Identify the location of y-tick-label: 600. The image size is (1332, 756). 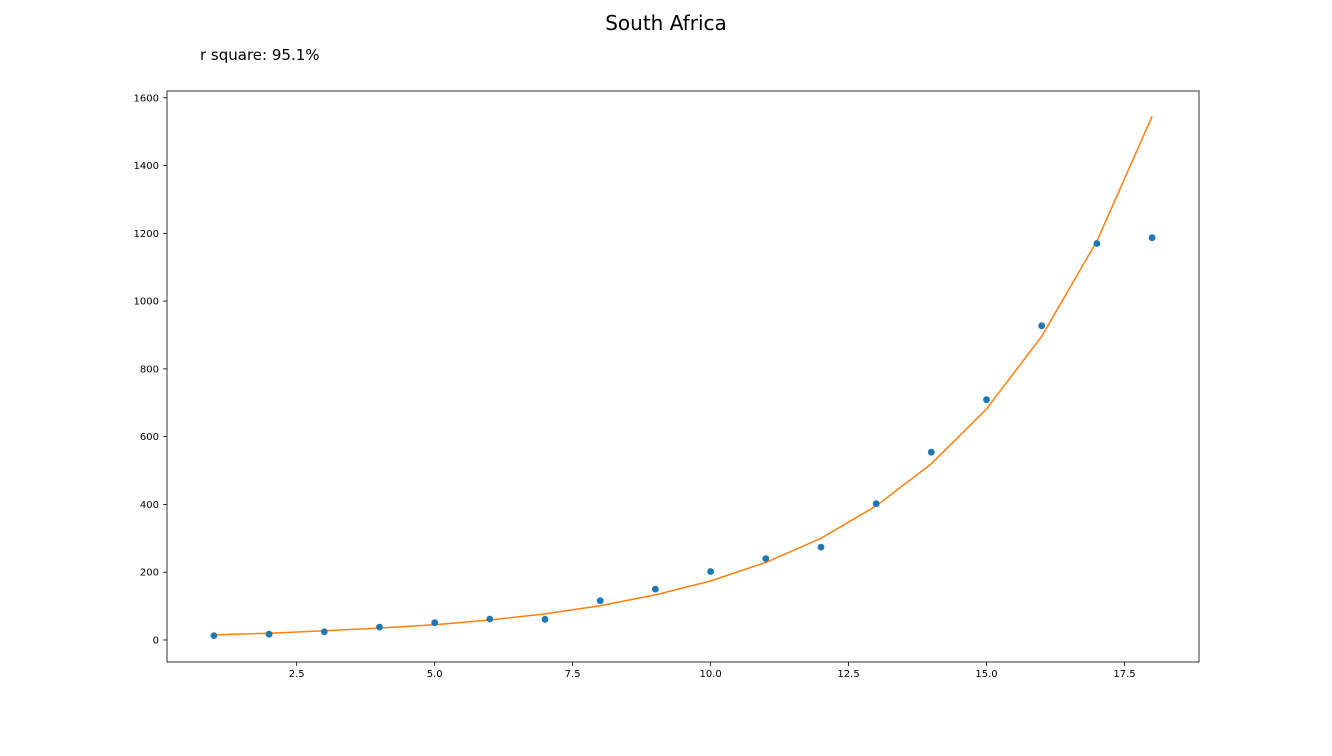
(149, 437).